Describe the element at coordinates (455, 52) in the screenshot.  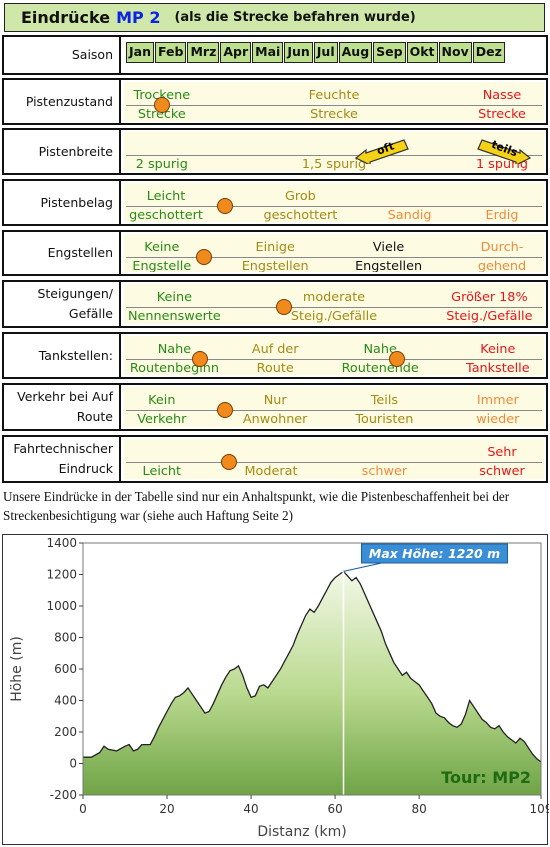
I see `month-nov: Nov` at that location.